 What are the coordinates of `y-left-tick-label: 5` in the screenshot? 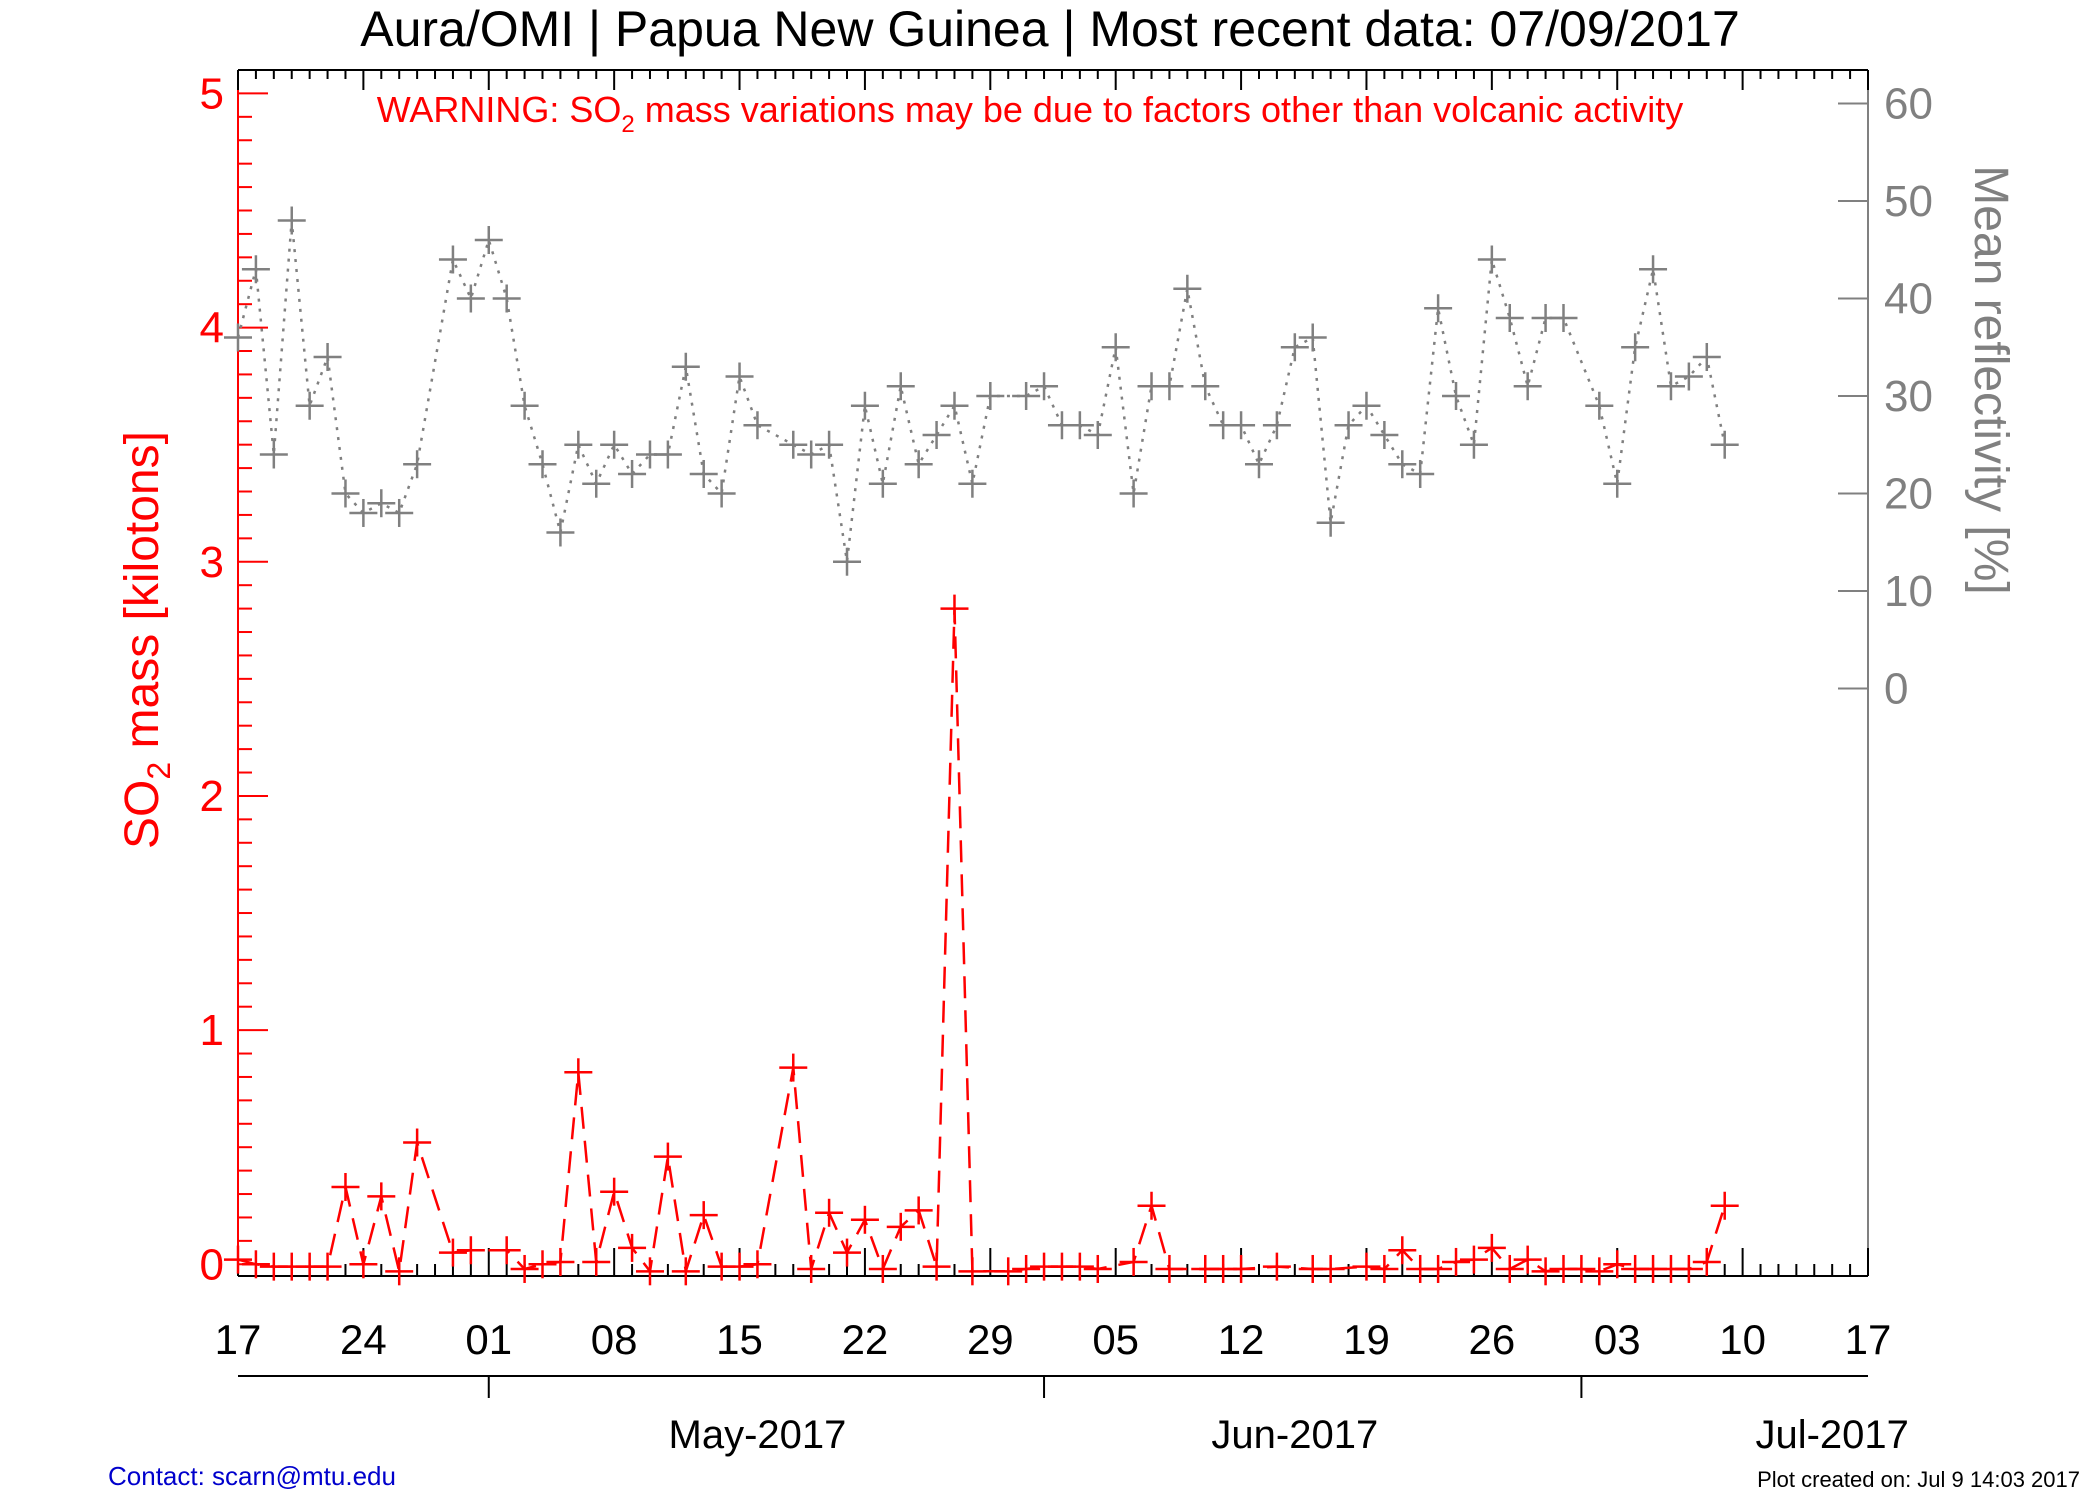 It's located at (212, 93).